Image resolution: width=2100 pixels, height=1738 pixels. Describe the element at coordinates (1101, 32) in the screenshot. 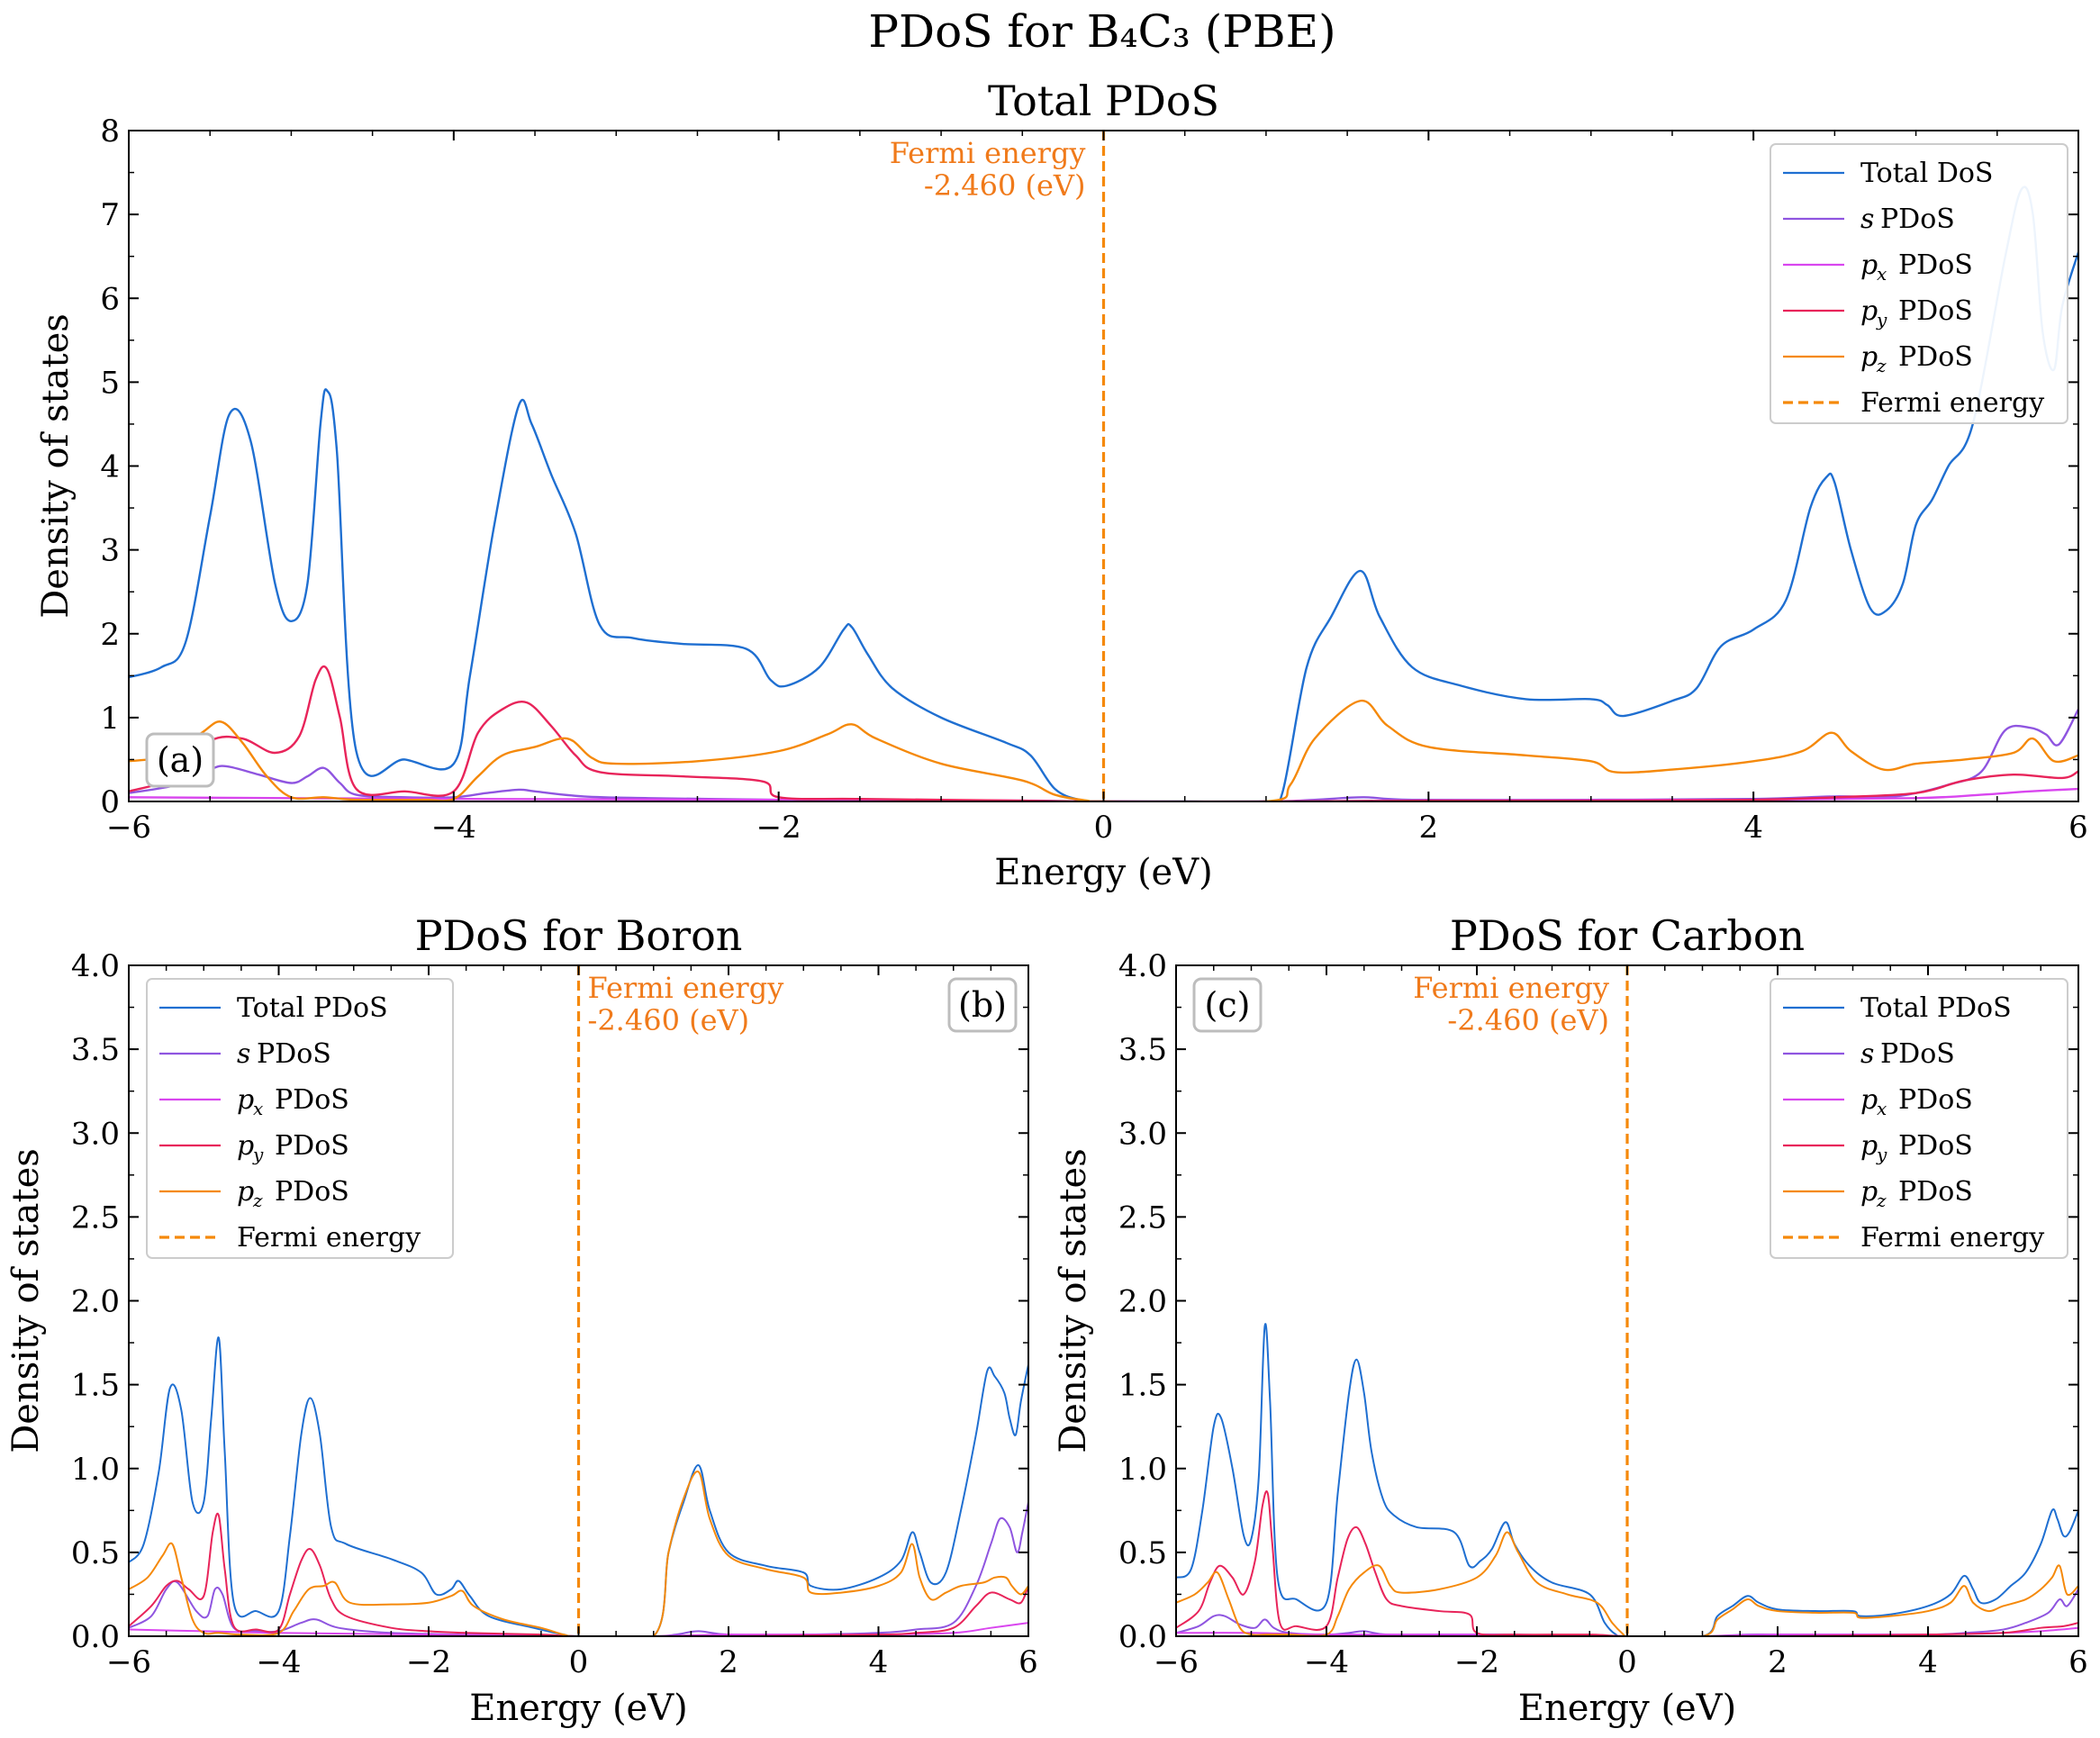

I see `figure-title: PDoS for B₄C₃ (PBE)` at that location.